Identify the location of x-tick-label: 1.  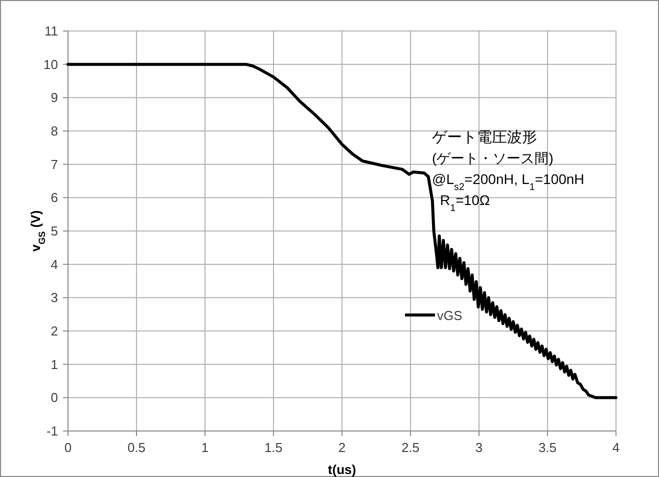
(205, 447).